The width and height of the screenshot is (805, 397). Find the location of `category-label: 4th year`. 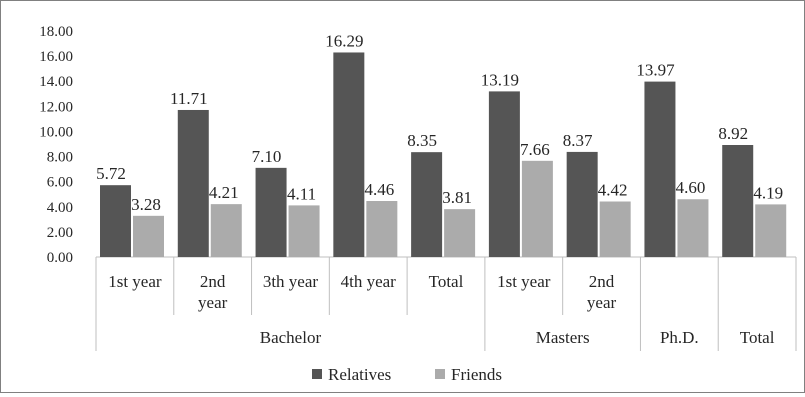

category-label: 4th year is located at coordinates (369, 281).